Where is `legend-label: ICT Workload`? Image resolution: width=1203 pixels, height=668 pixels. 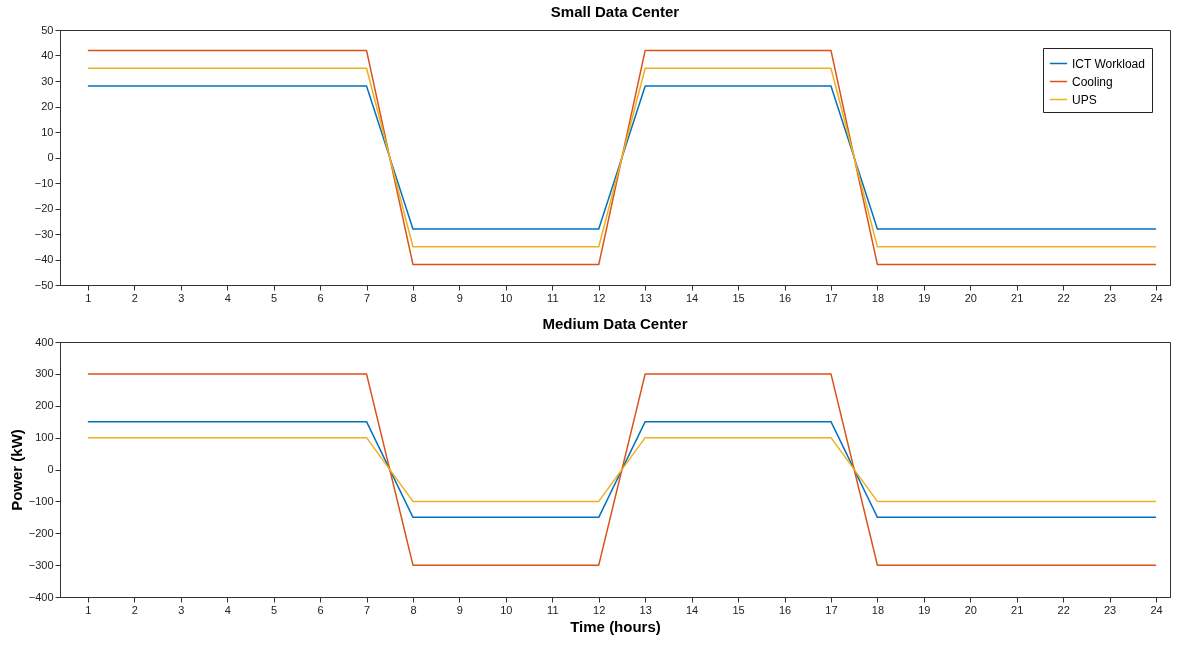
legend-label: ICT Workload is located at coordinates (1108, 63).